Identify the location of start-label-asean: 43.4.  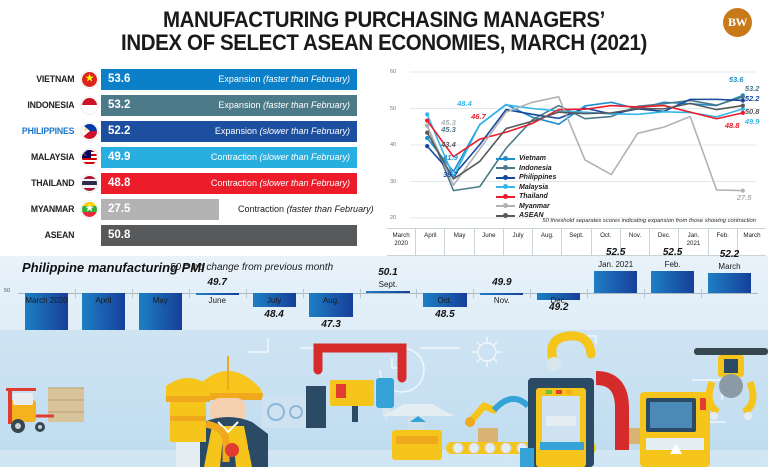
(448, 144).